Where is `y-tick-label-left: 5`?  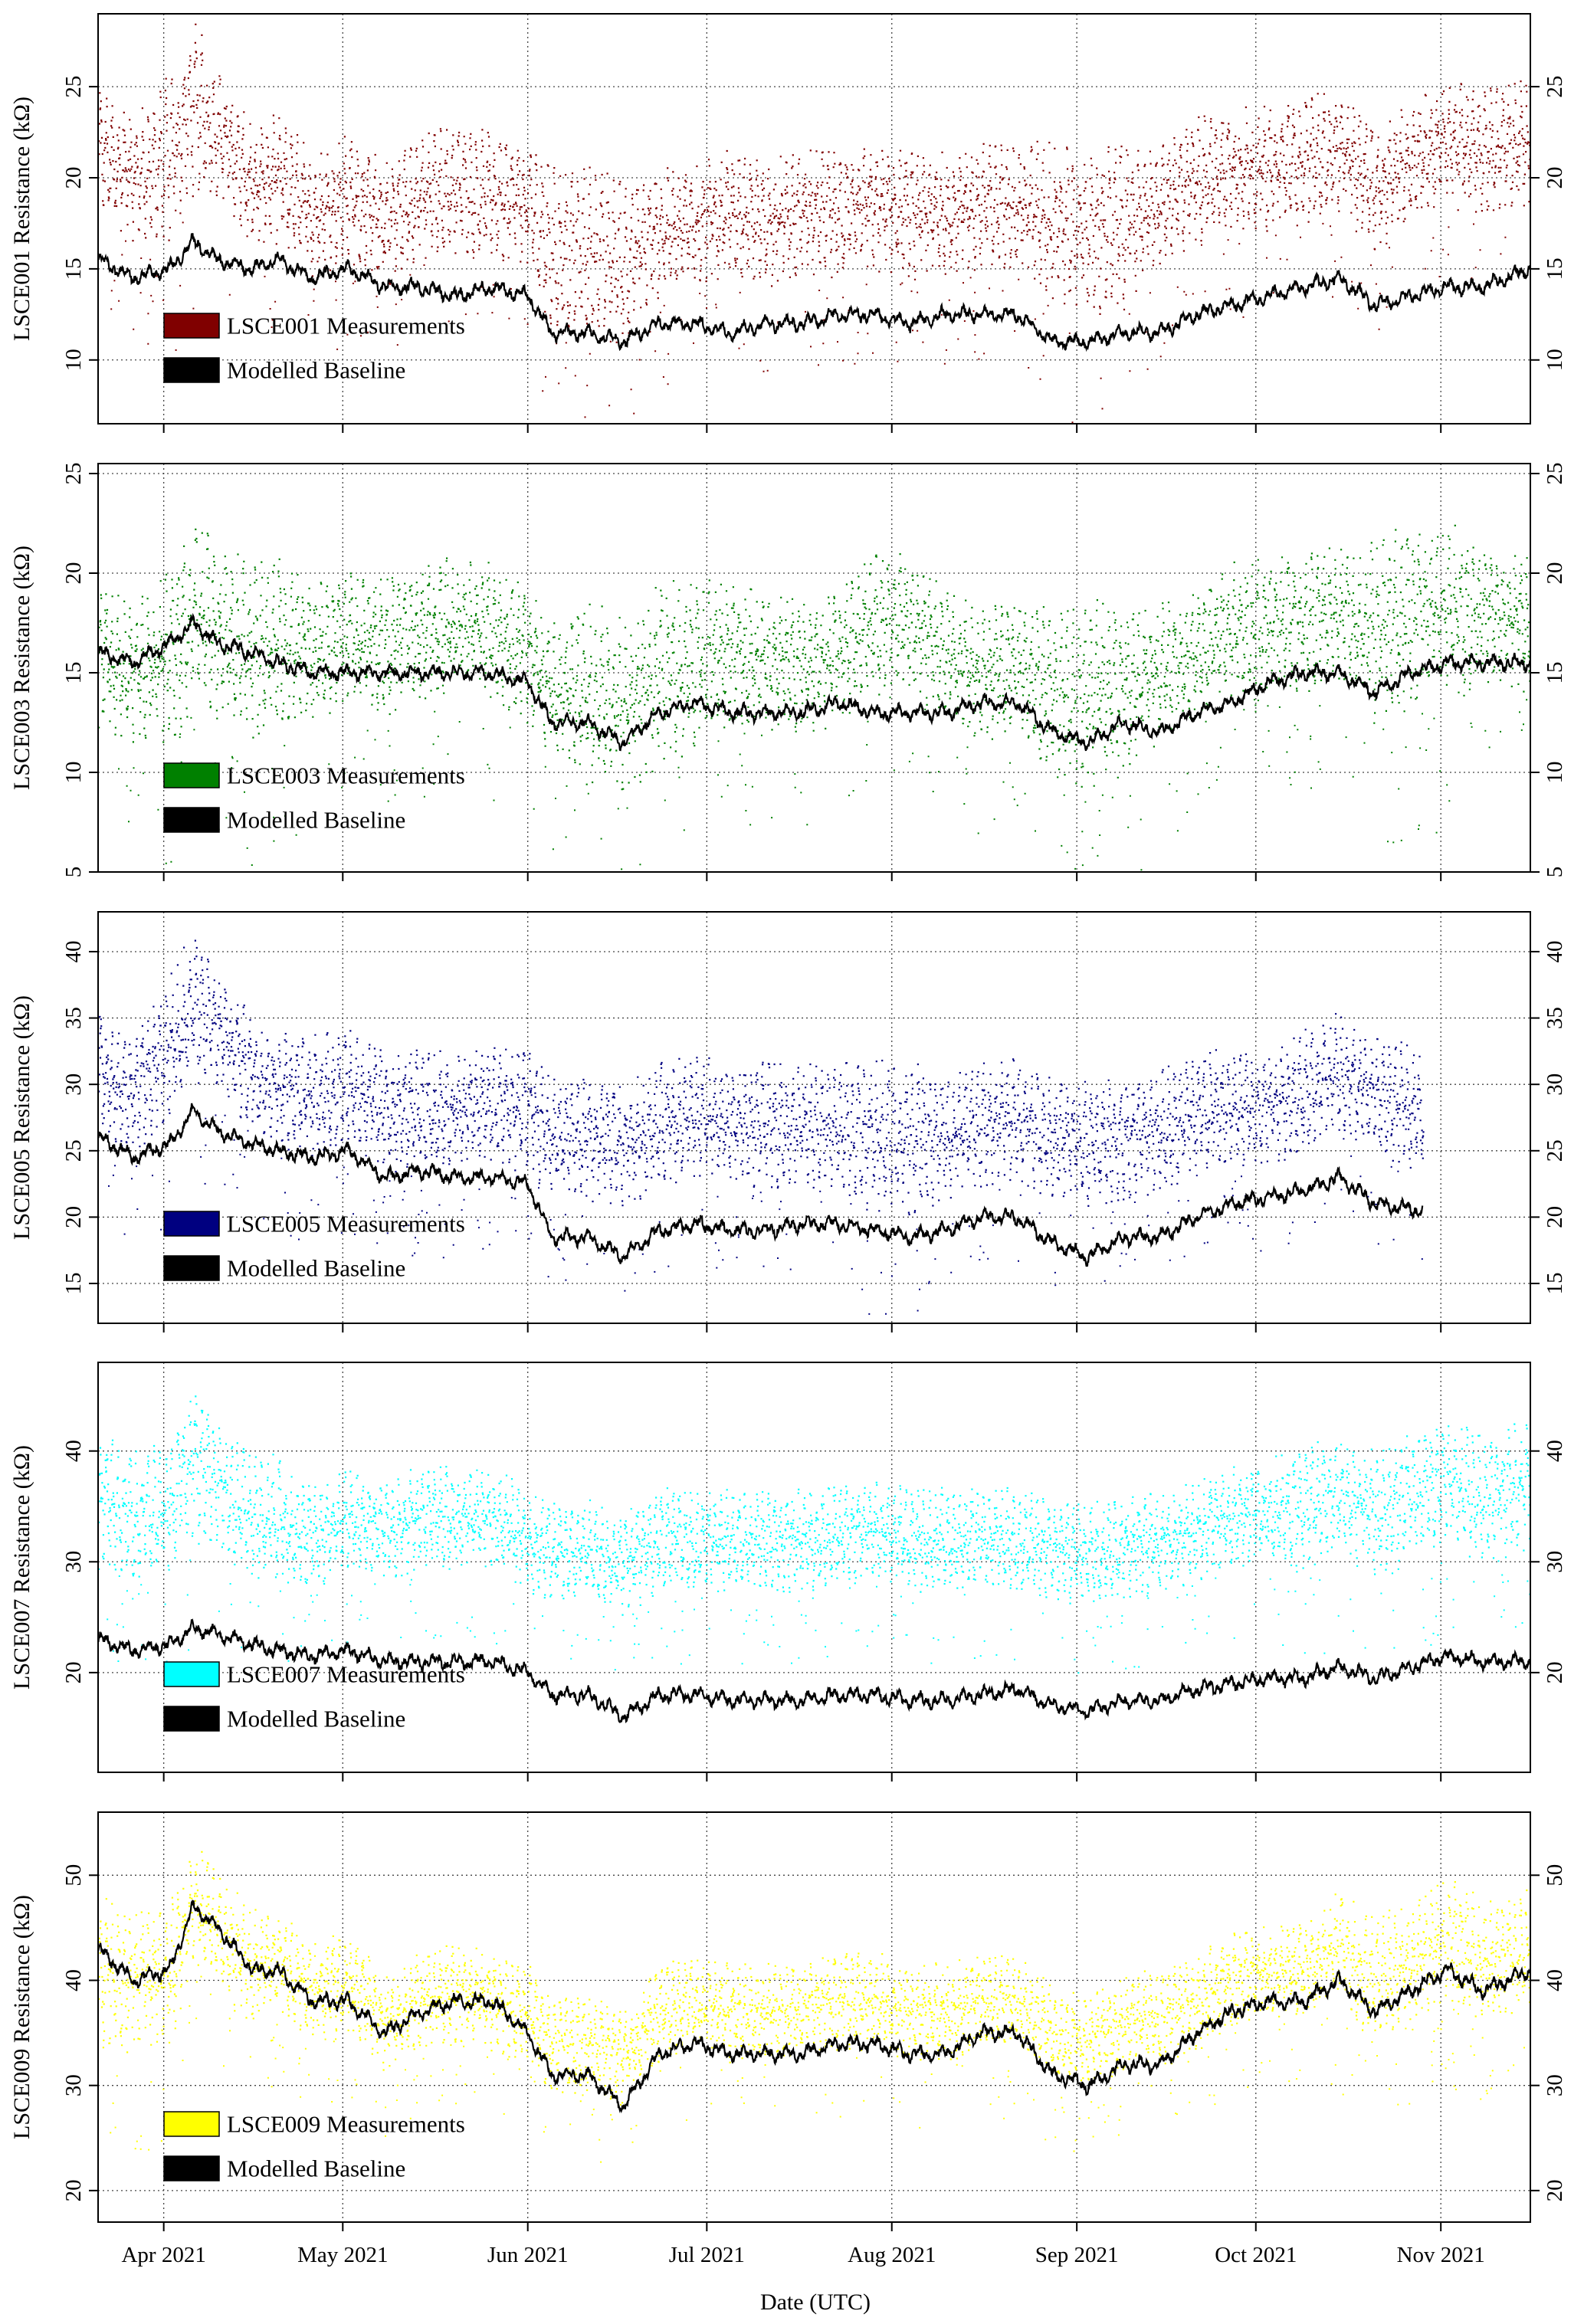
y-tick-label-left: 5 is located at coordinates (73, 872).